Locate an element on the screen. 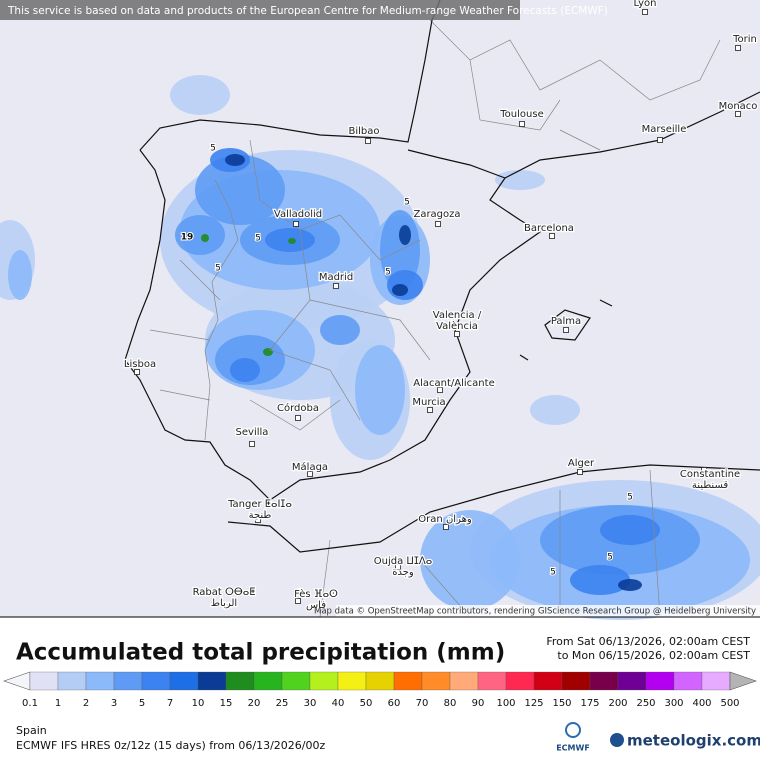  colorbar-label: 90 is located at coordinates (478, 703).